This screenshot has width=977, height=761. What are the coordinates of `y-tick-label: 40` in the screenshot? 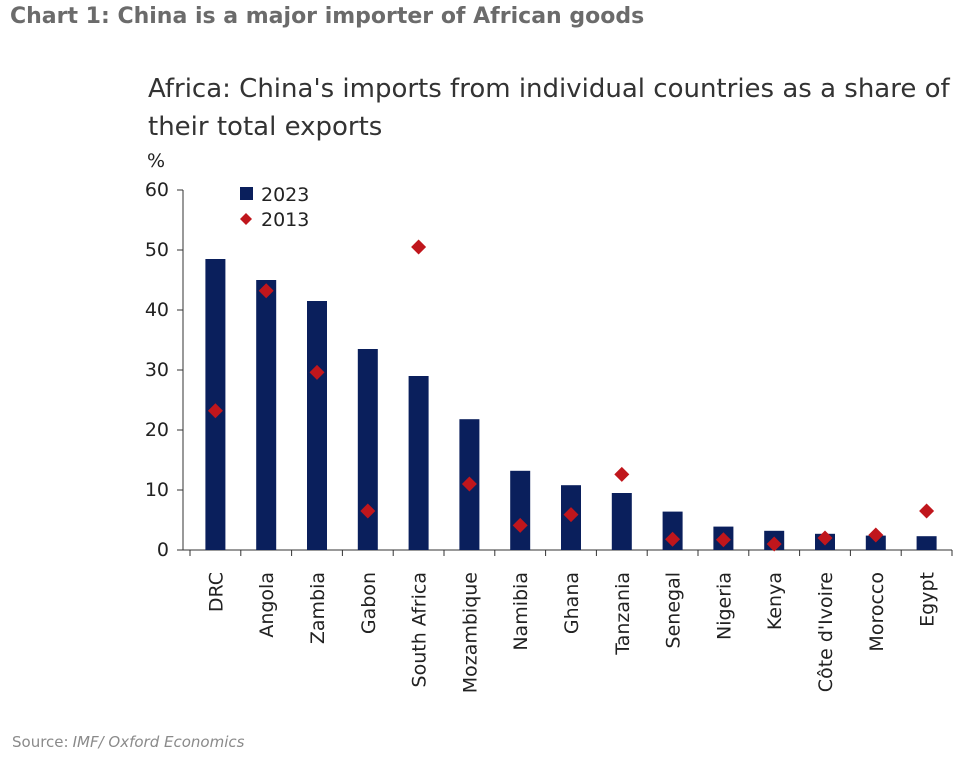 It's located at (157, 310).